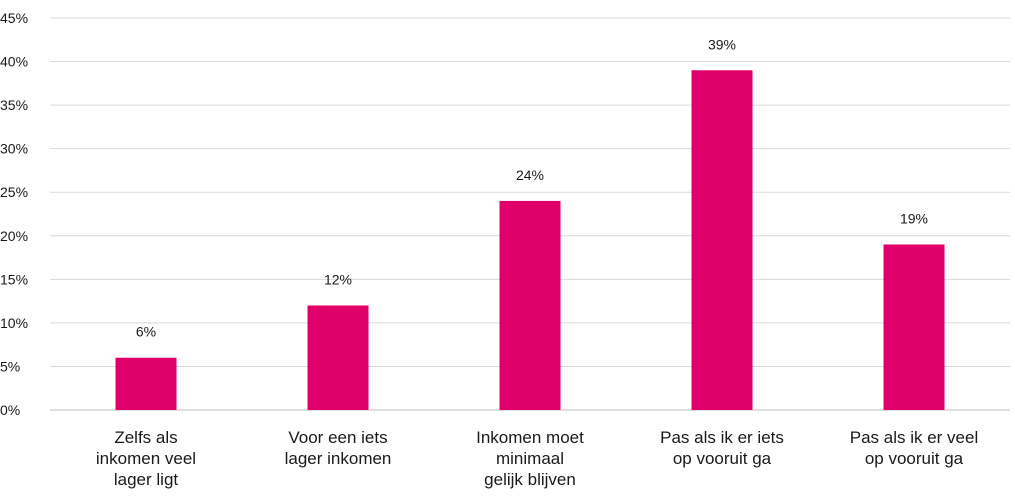 The width and height of the screenshot is (1015, 499). What do you see at coordinates (14, 236) in the screenshot?
I see `y-tick-label: 20%` at bounding box center [14, 236].